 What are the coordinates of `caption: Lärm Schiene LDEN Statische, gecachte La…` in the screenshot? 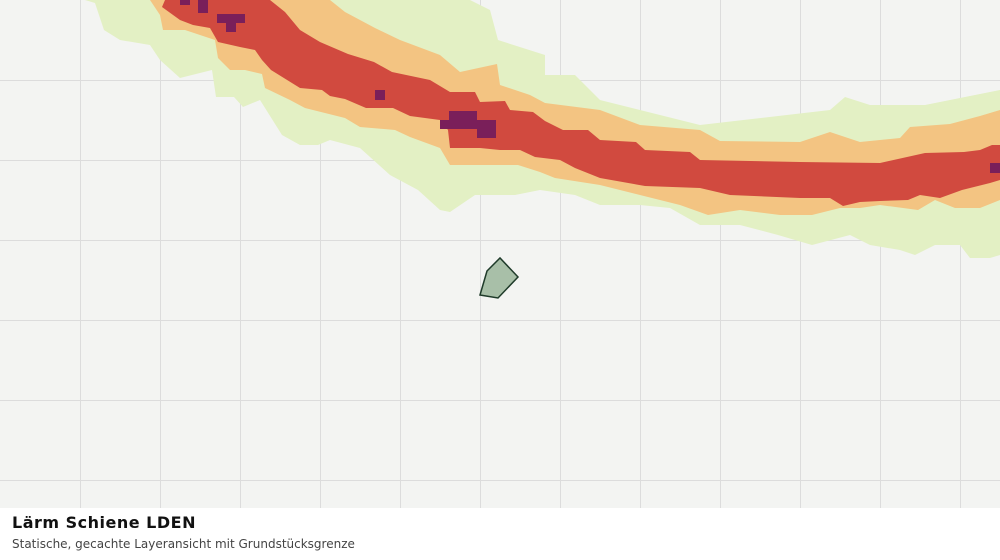 It's located at (500, 534).